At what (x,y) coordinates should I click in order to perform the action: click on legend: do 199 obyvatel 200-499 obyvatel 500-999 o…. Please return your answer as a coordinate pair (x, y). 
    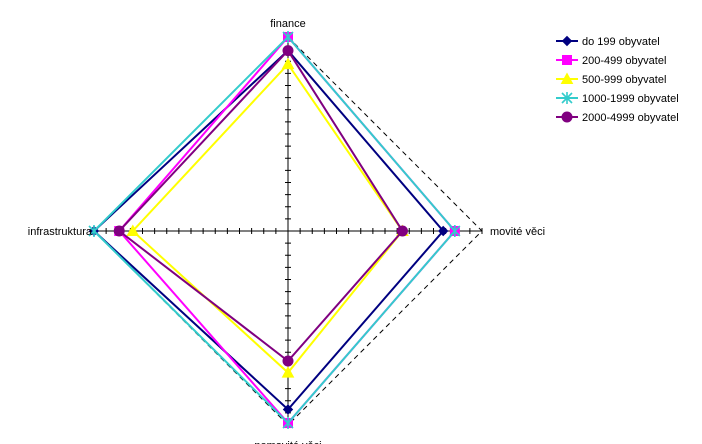
    Looking at the image, I should click on (617, 79).